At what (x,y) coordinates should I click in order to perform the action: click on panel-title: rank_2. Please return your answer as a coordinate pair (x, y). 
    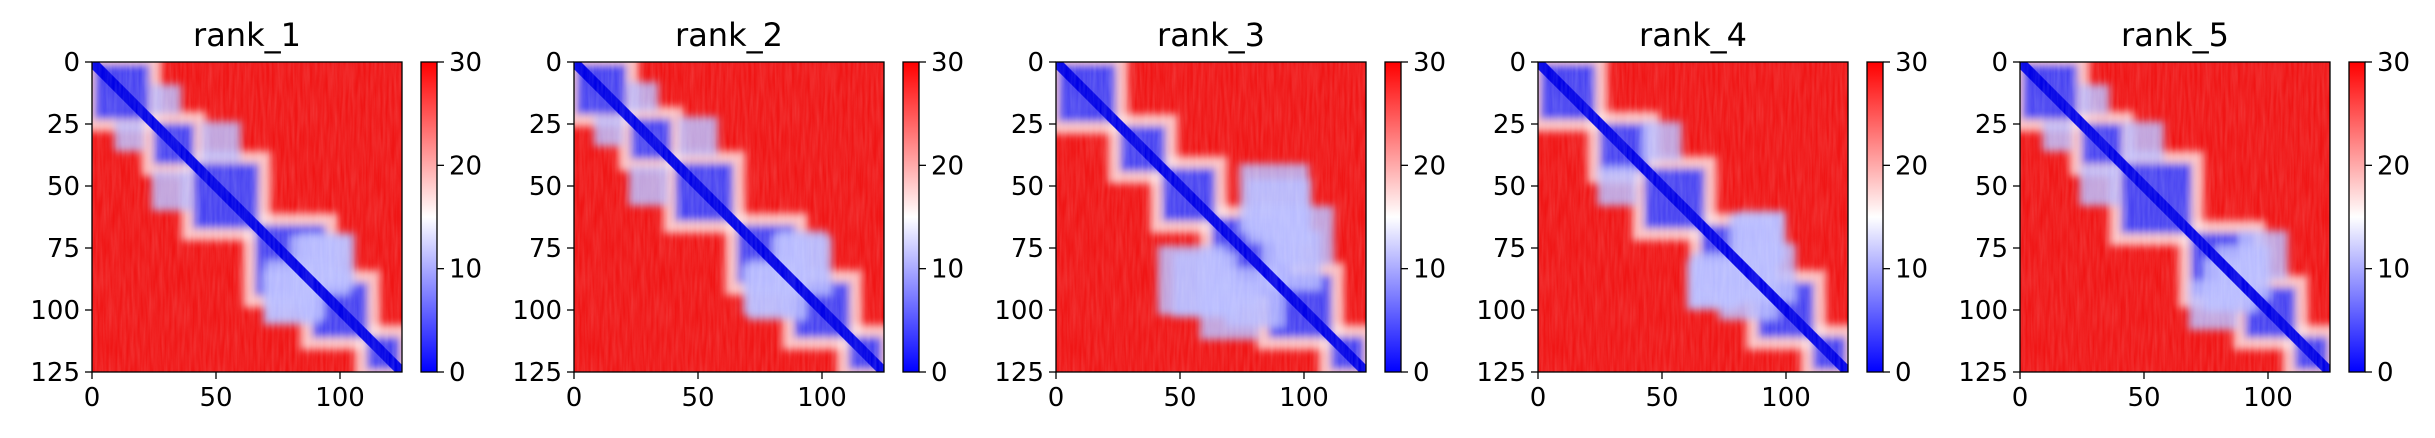
    Looking at the image, I should click on (729, 35).